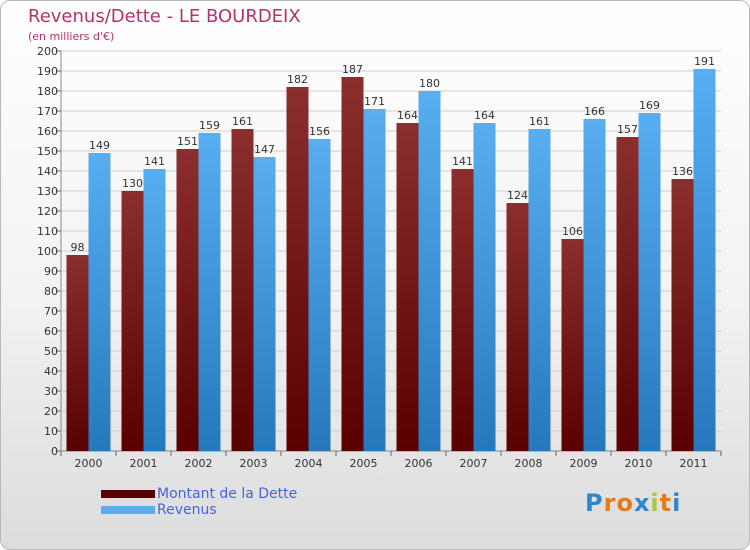 The width and height of the screenshot is (750, 550). What do you see at coordinates (187, 510) in the screenshot?
I see `legend-label-revenus: Revenus` at bounding box center [187, 510].